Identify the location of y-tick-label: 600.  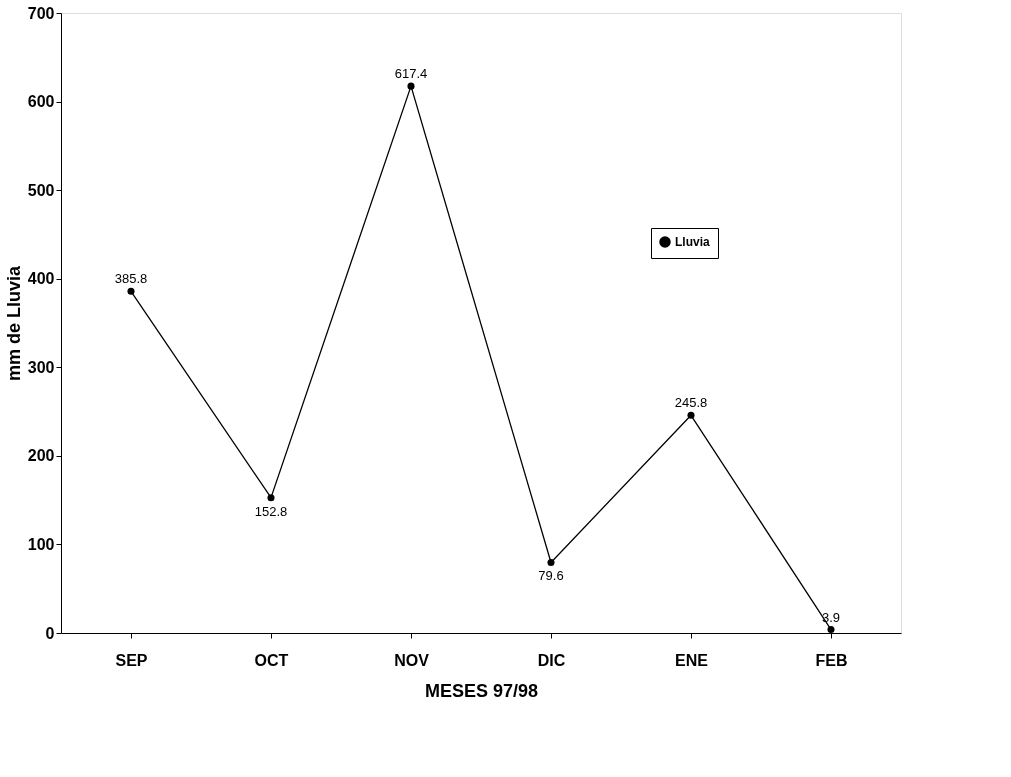
(41, 102).